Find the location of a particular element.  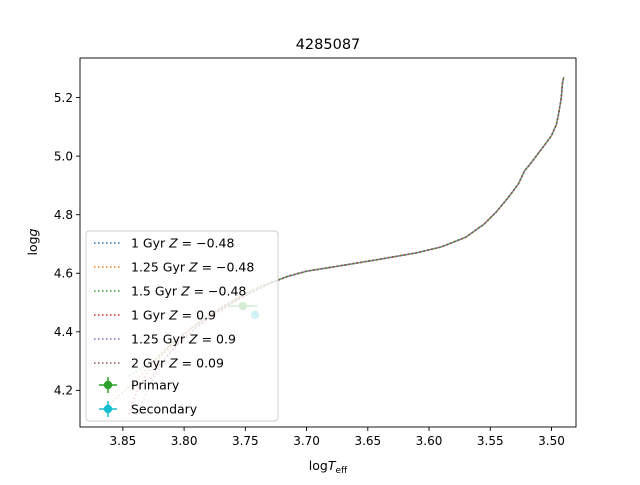

legend-label-primary: Primary is located at coordinates (155, 385).